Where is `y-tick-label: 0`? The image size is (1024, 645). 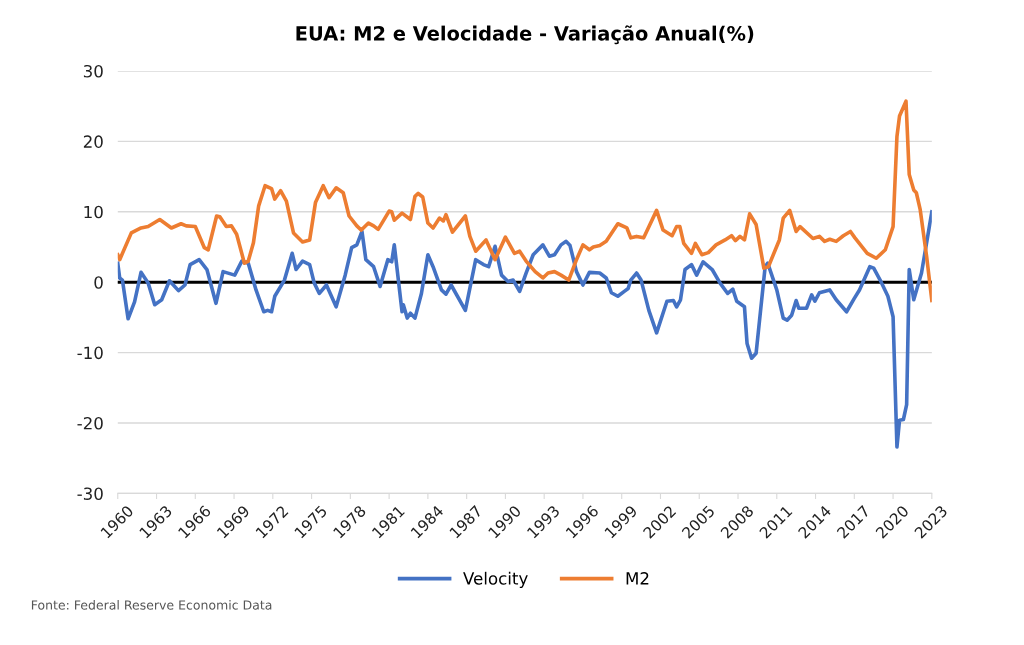
y-tick-label: 0 is located at coordinates (98, 282).